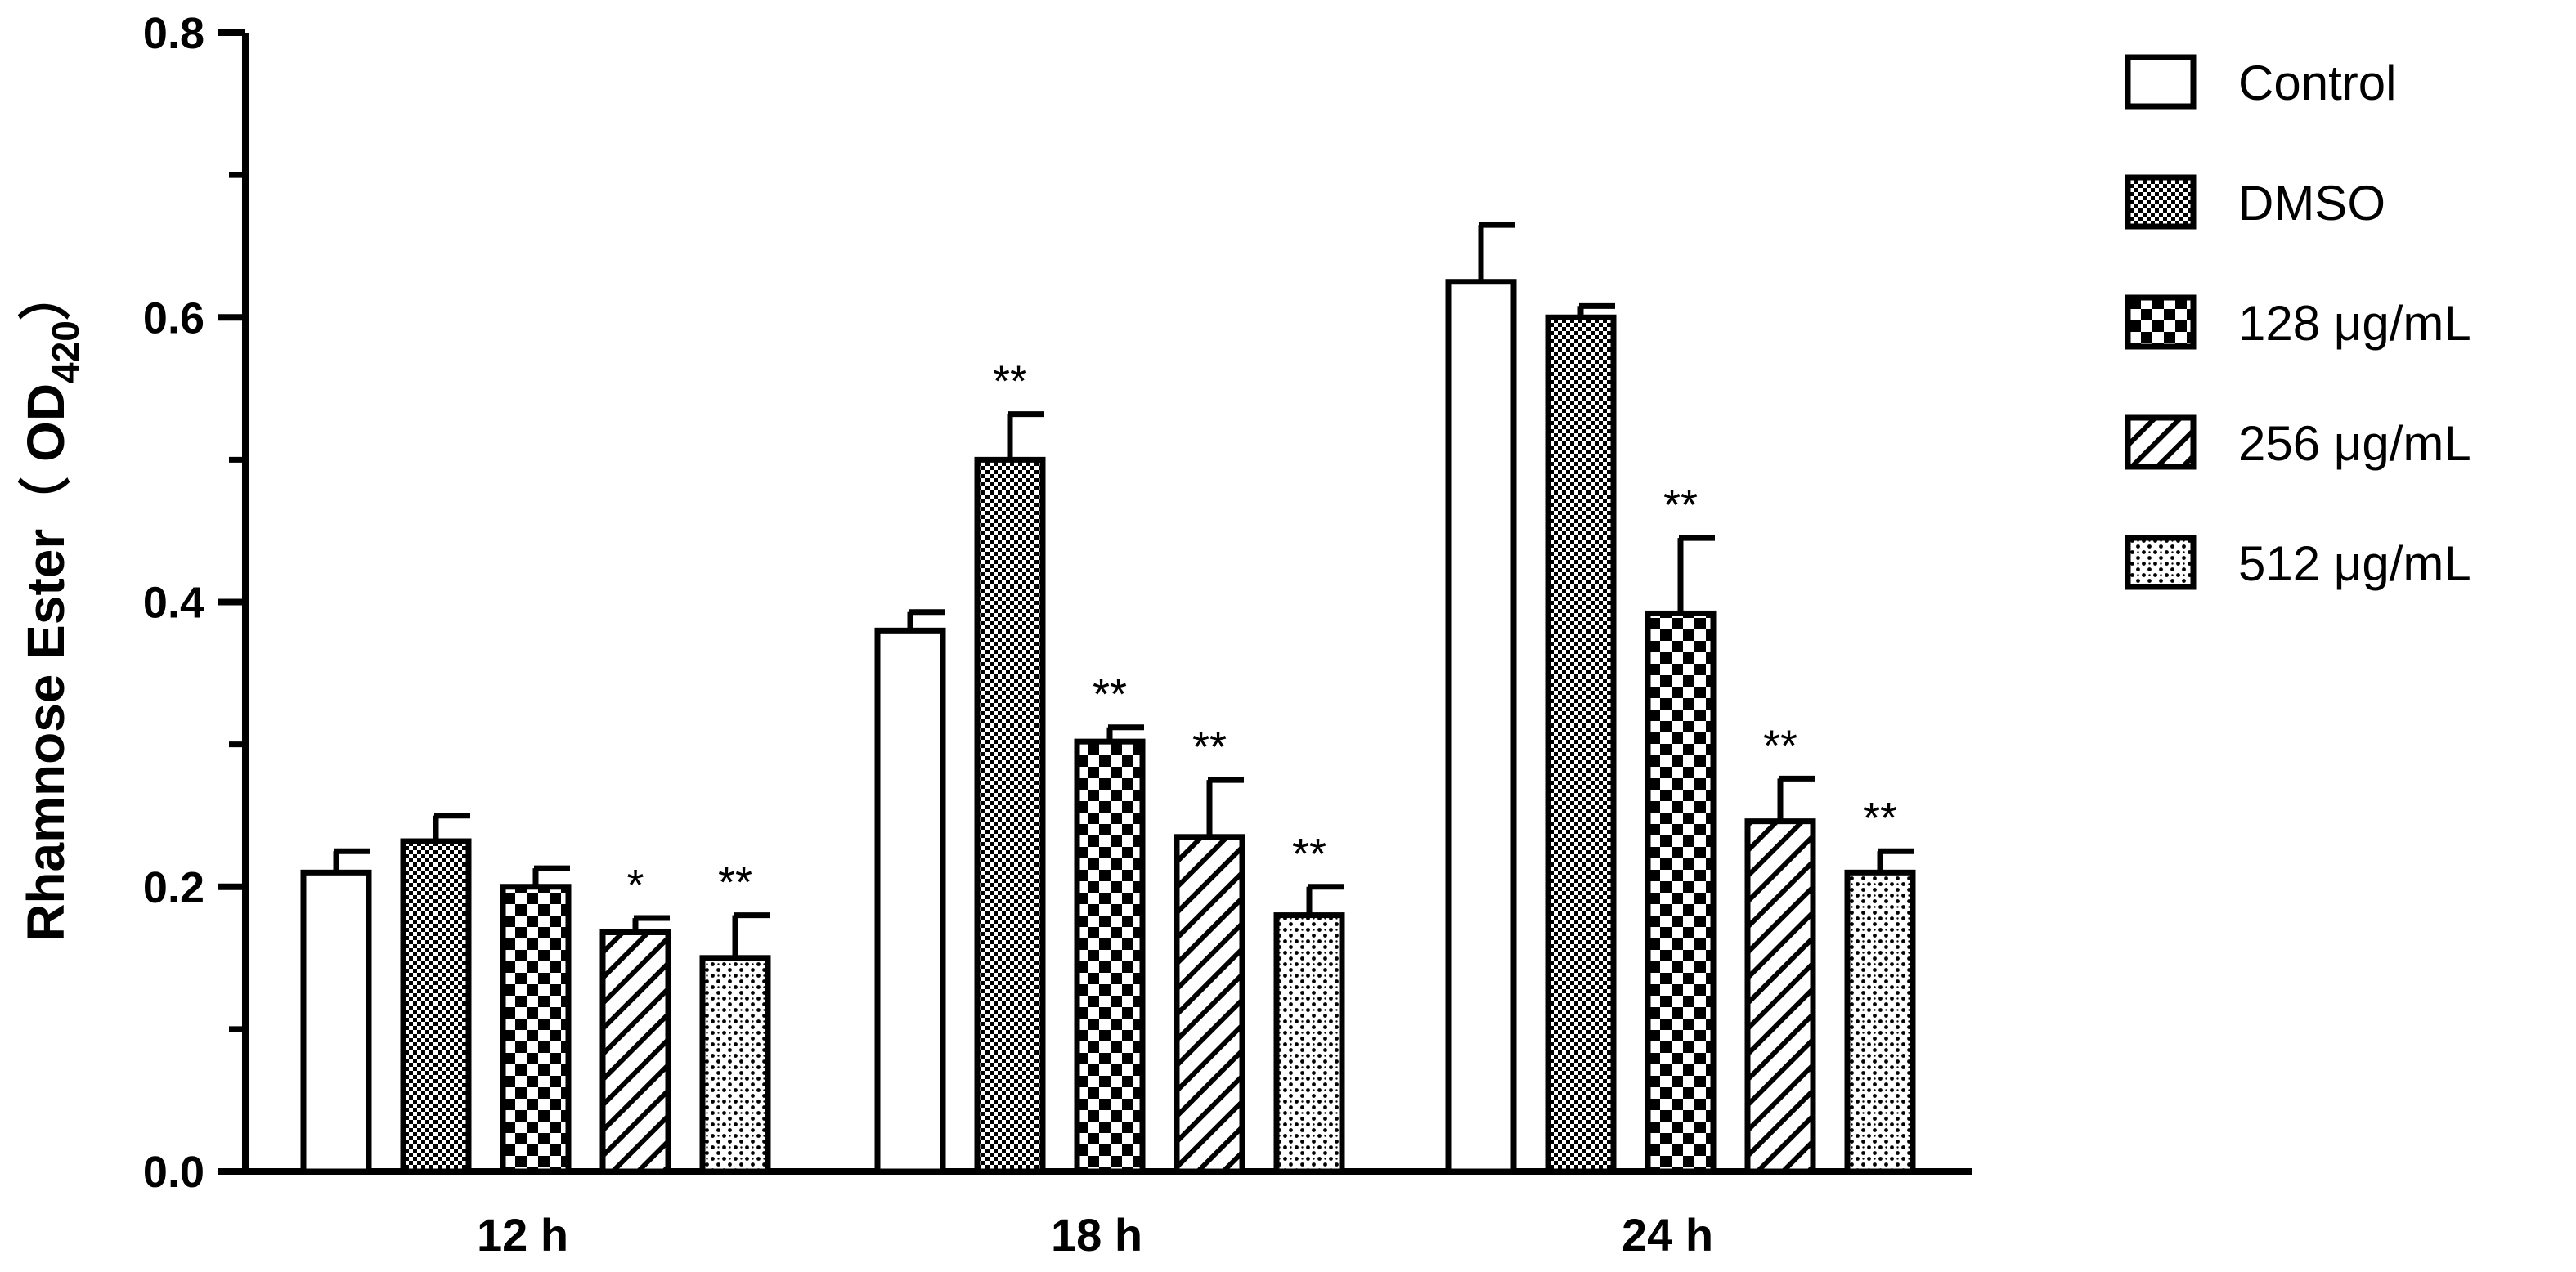 This screenshot has height=1272, width=2576. Describe the element at coordinates (635, 885) in the screenshot. I see `significance-label: *` at that location.